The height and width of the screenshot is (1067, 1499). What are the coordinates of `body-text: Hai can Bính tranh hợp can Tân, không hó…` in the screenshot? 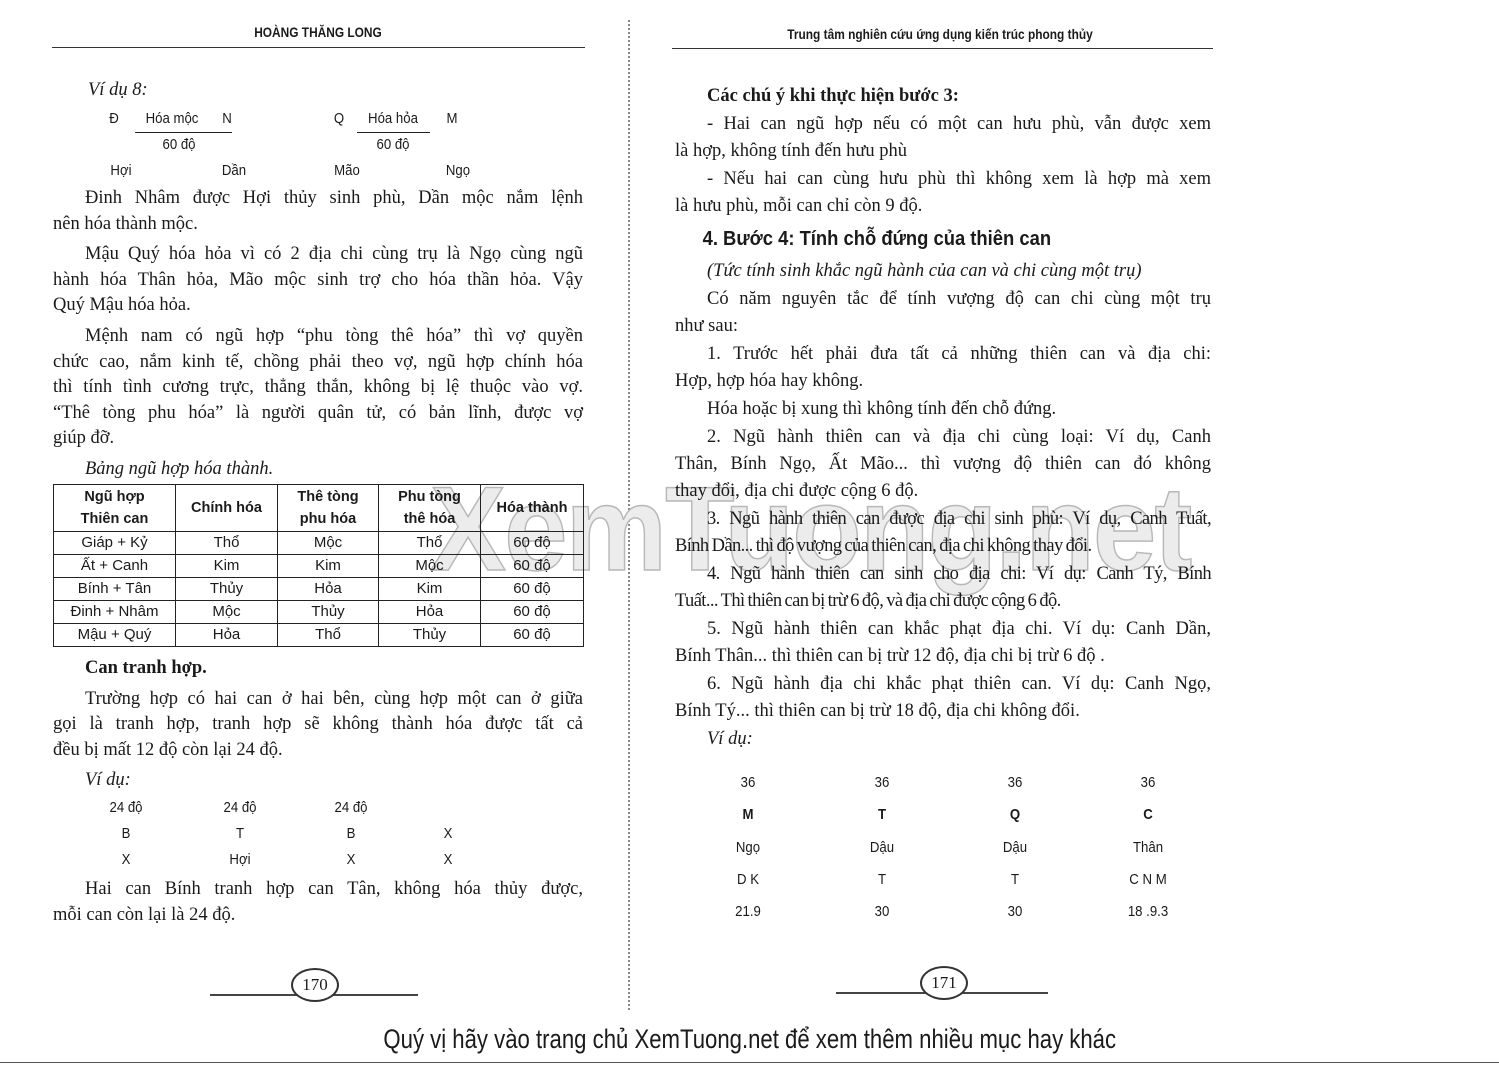 It's located at (318, 905).